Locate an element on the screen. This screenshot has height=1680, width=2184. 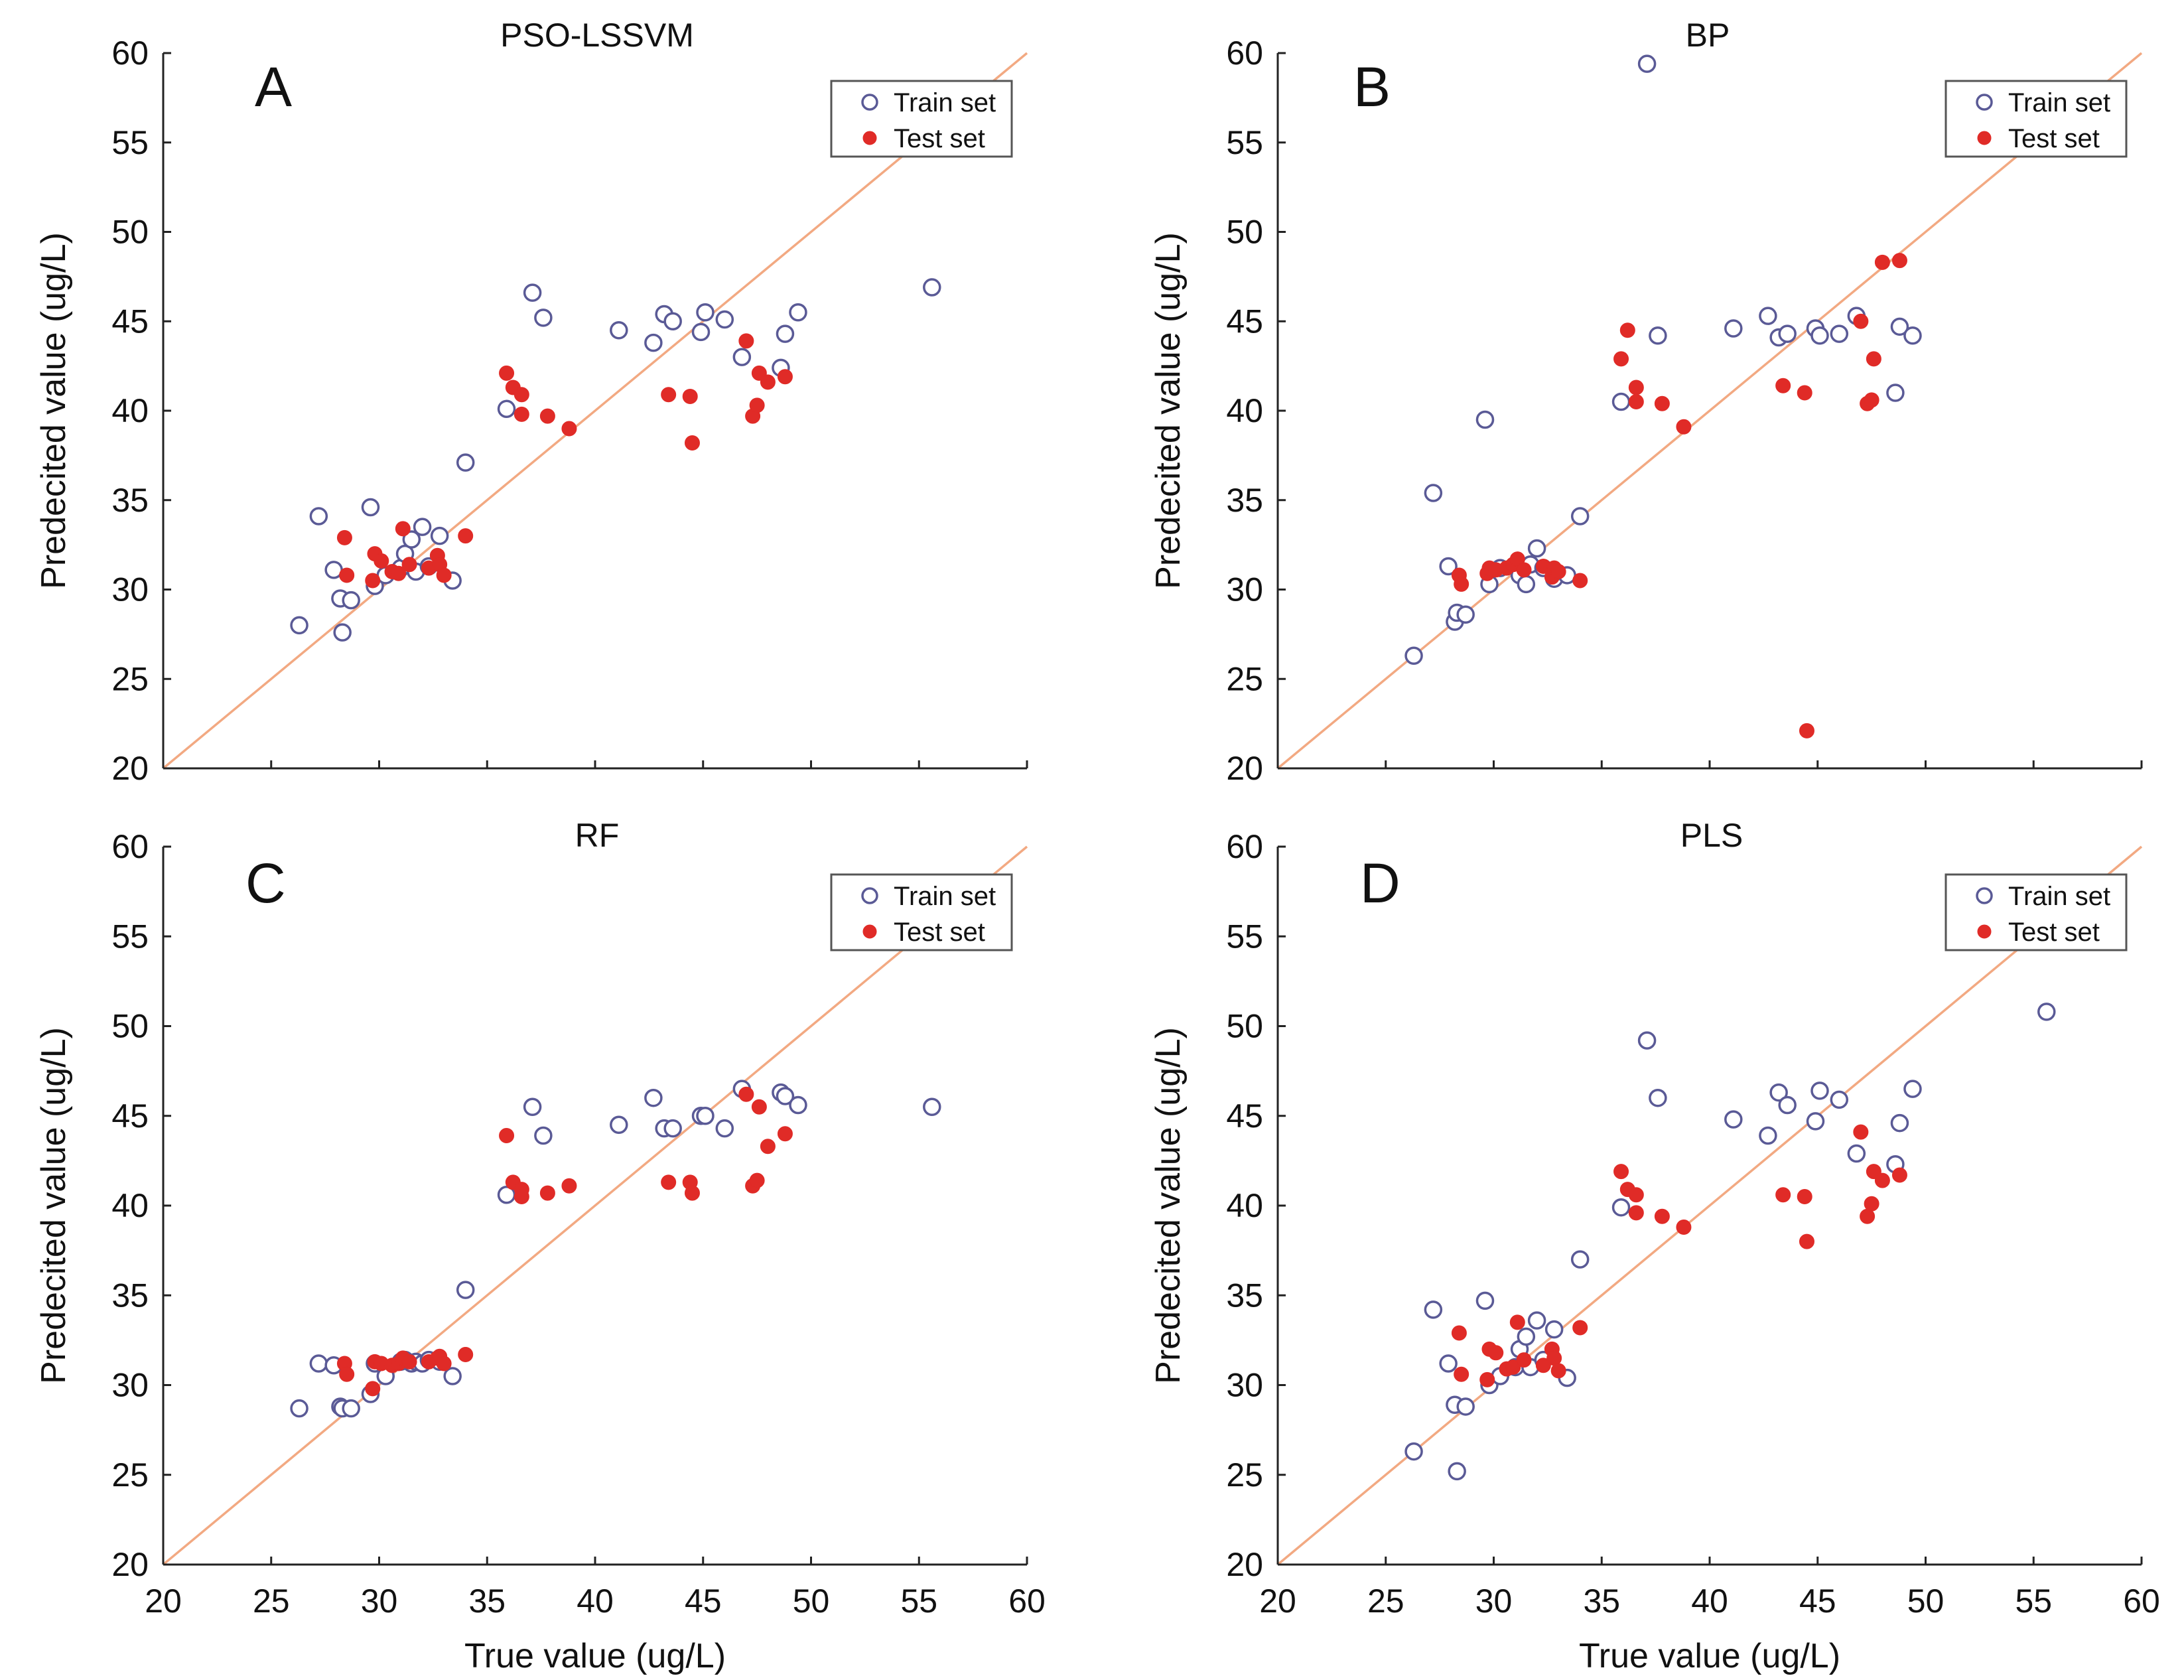
y-tick-label: 20 is located at coordinates (1244, 1564).